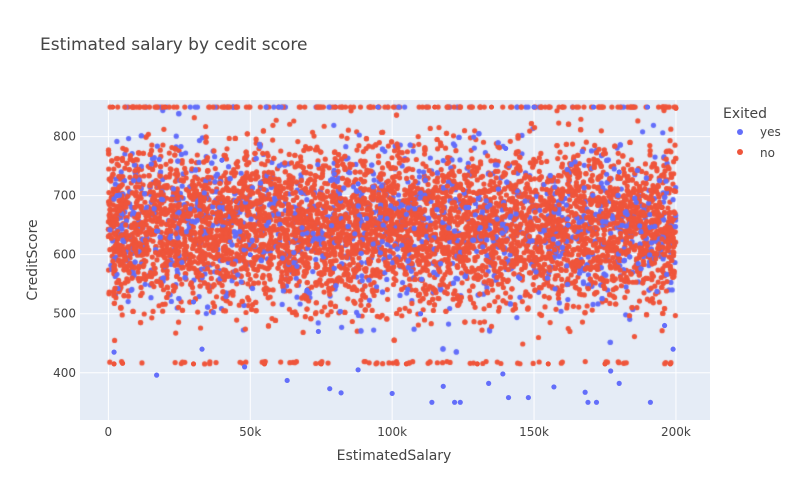 Image resolution: width=800 pixels, height=500 pixels. What do you see at coordinates (109, 432) in the screenshot?
I see `x-tick-label: 0` at bounding box center [109, 432].